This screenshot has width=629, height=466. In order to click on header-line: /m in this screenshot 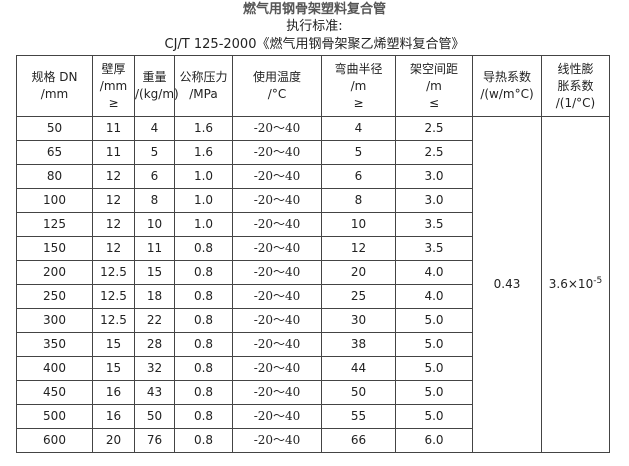, I will do `click(358, 85)`.